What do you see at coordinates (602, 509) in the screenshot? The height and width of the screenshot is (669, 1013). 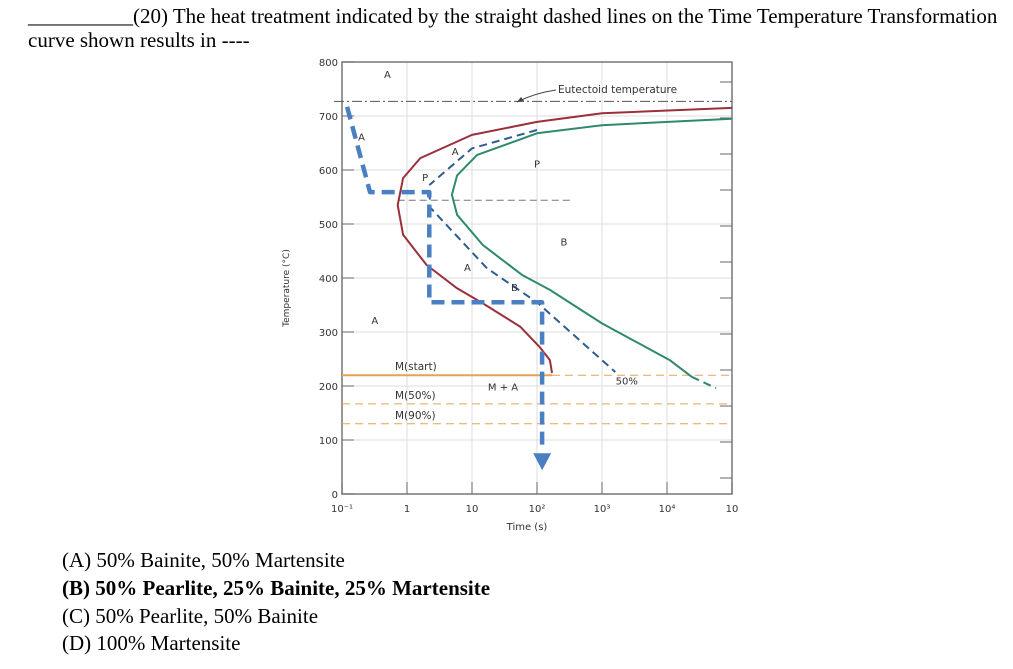 I see `x-tick-label: 10³` at bounding box center [602, 509].